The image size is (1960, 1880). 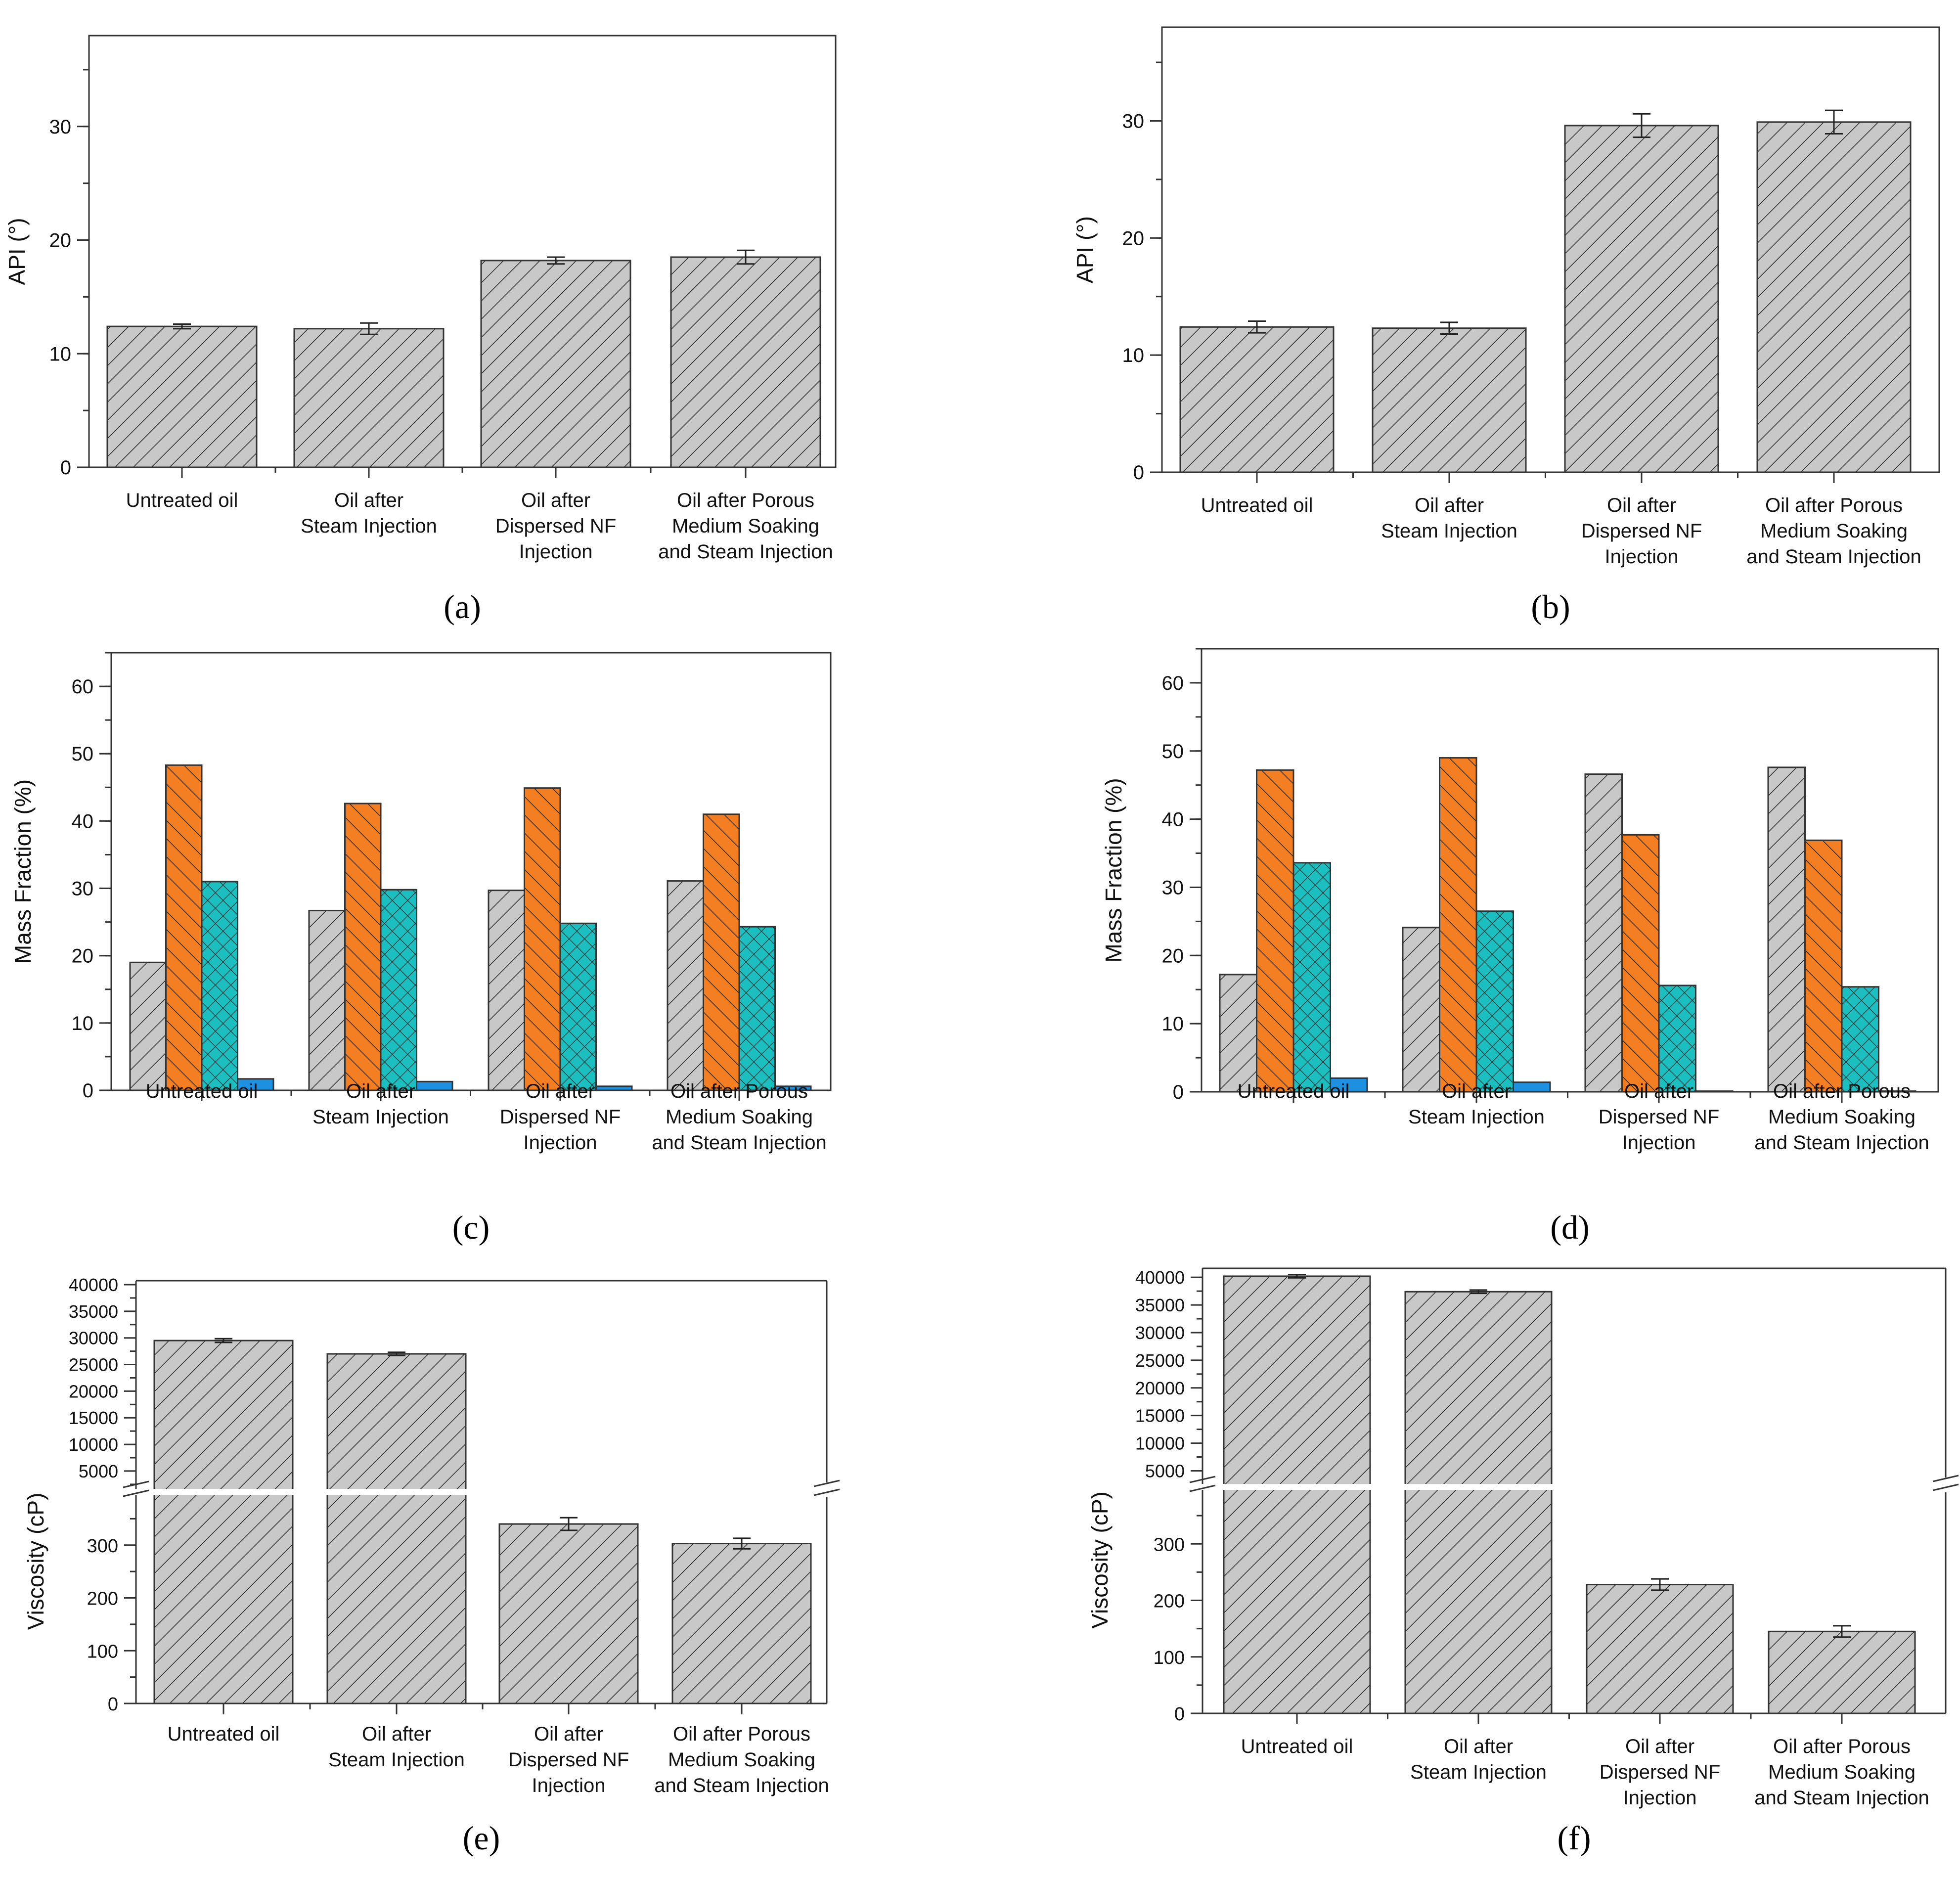 What do you see at coordinates (482, 1838) in the screenshot?
I see `panel-label: (e)` at bounding box center [482, 1838].